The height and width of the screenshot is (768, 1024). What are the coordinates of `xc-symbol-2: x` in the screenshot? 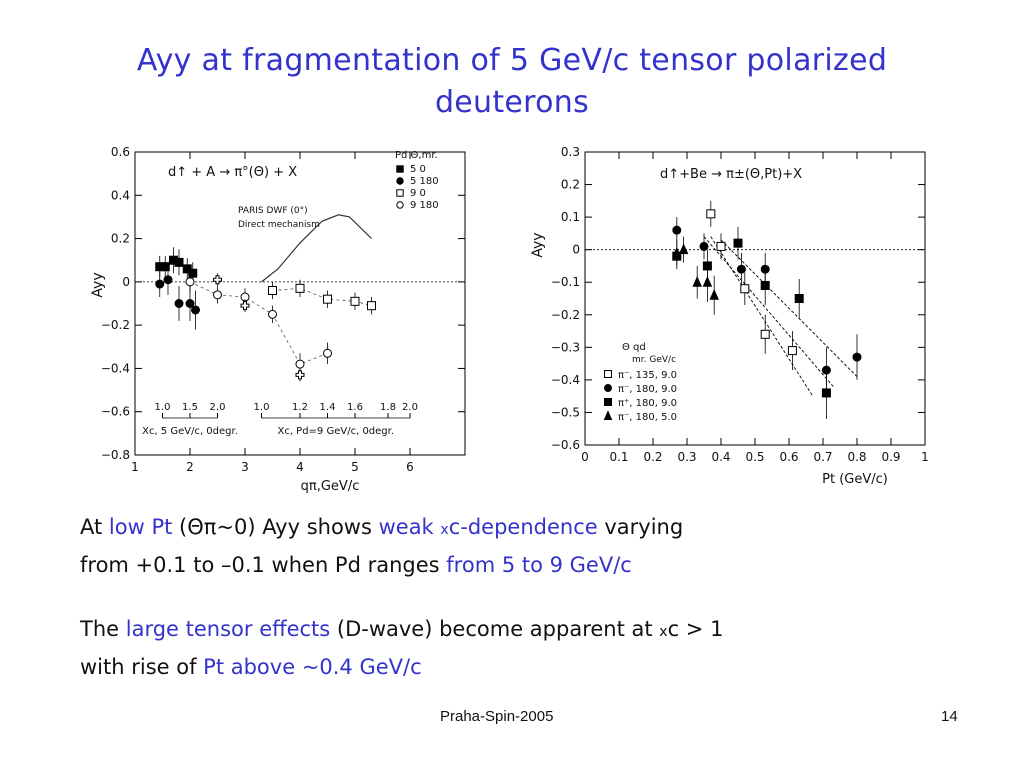 It's located at (663, 632).